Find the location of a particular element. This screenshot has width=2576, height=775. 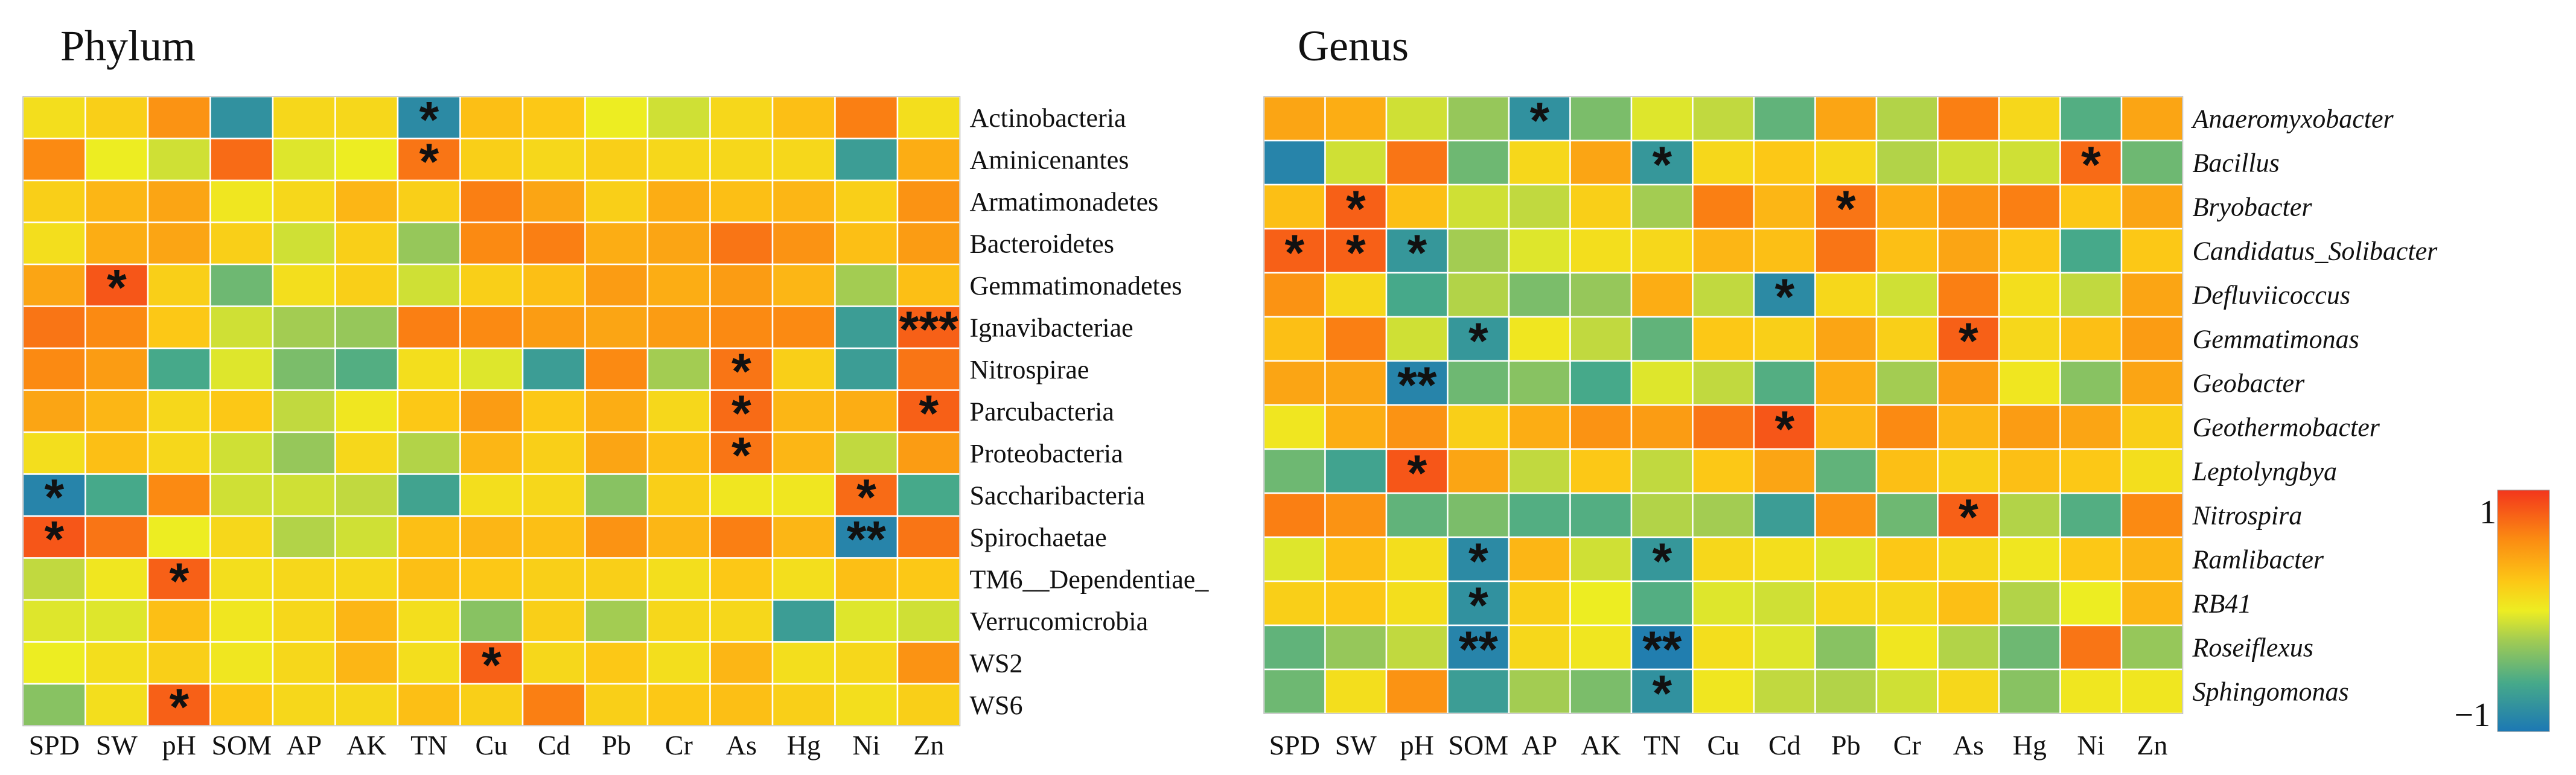

column-label-sw: SW is located at coordinates (1356, 745).